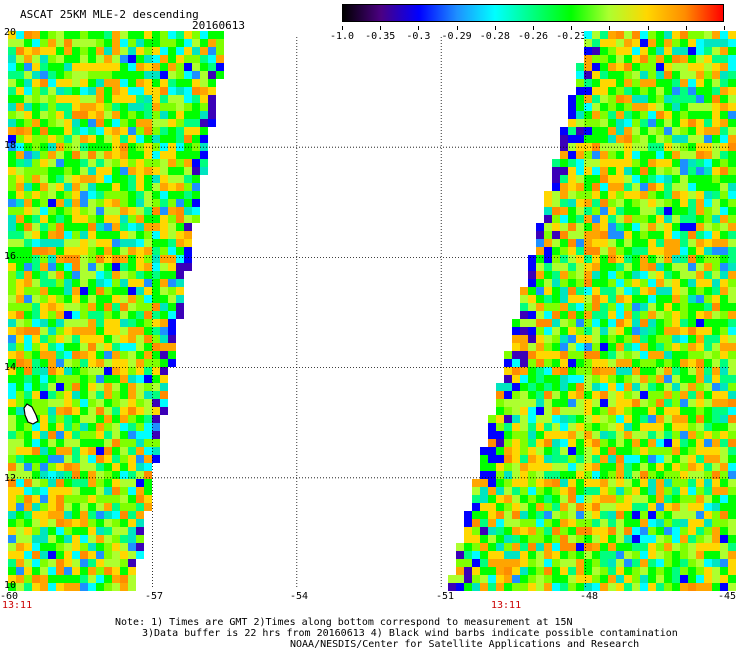 The height and width of the screenshot is (650, 740). What do you see at coordinates (445, 596) in the screenshot?
I see `lon-label-51: -51` at bounding box center [445, 596].